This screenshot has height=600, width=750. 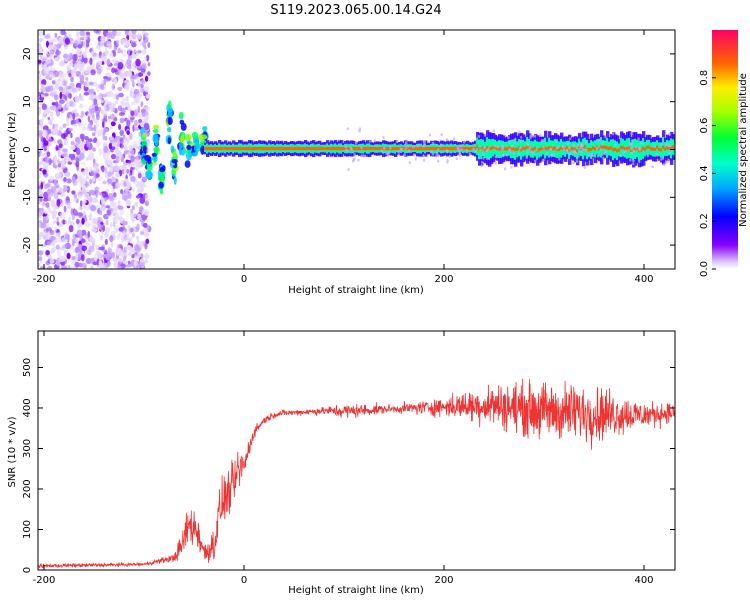 What do you see at coordinates (27, 101) in the screenshot?
I see `spectrogram-y-tick-label: 10` at bounding box center [27, 101].